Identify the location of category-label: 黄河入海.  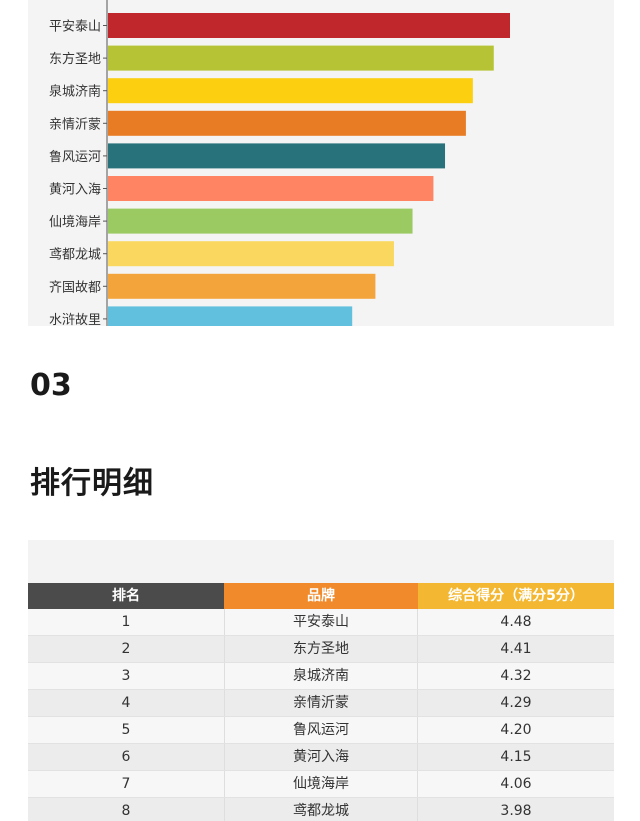
(75, 190).